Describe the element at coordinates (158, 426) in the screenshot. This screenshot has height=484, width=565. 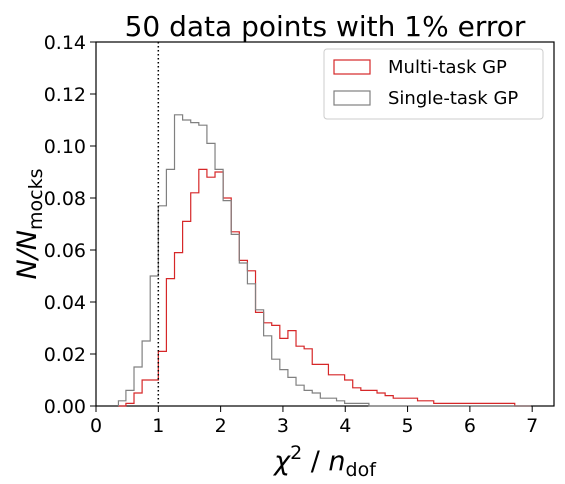
I see `x-tick-label: 1` at that location.